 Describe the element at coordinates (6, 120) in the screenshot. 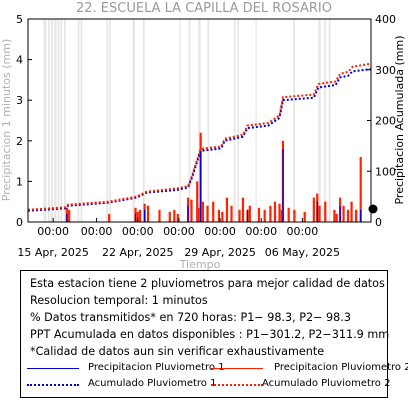

I see `y-axis-left-label: Precipitacion 1 minutos (mm)` at that location.